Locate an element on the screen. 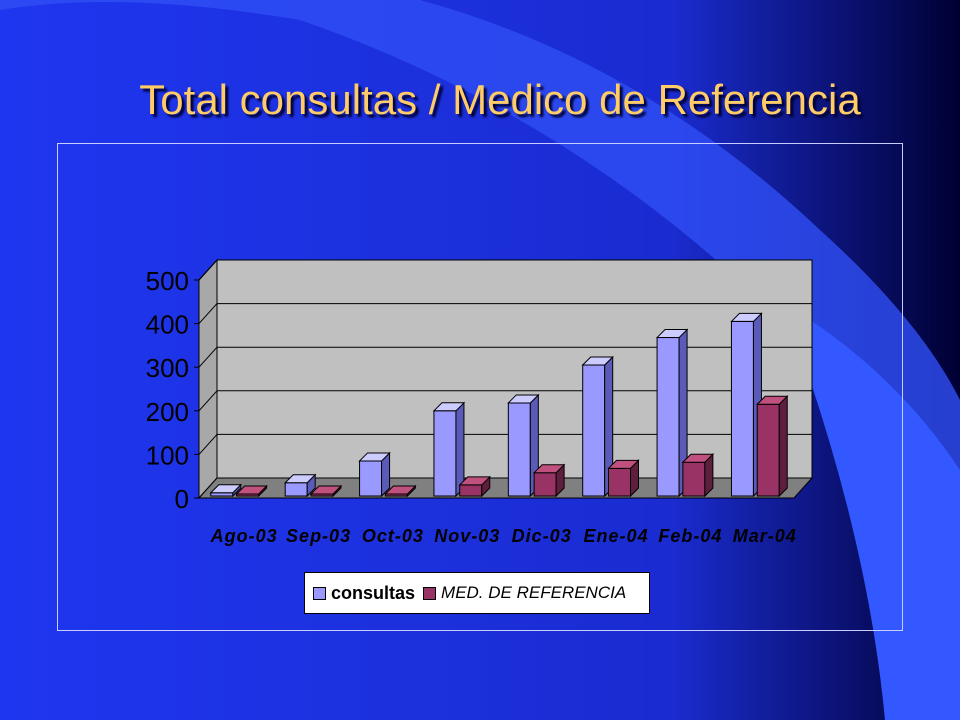  x-tick-label-Nov-03: Nov-03 is located at coordinates (467, 536).